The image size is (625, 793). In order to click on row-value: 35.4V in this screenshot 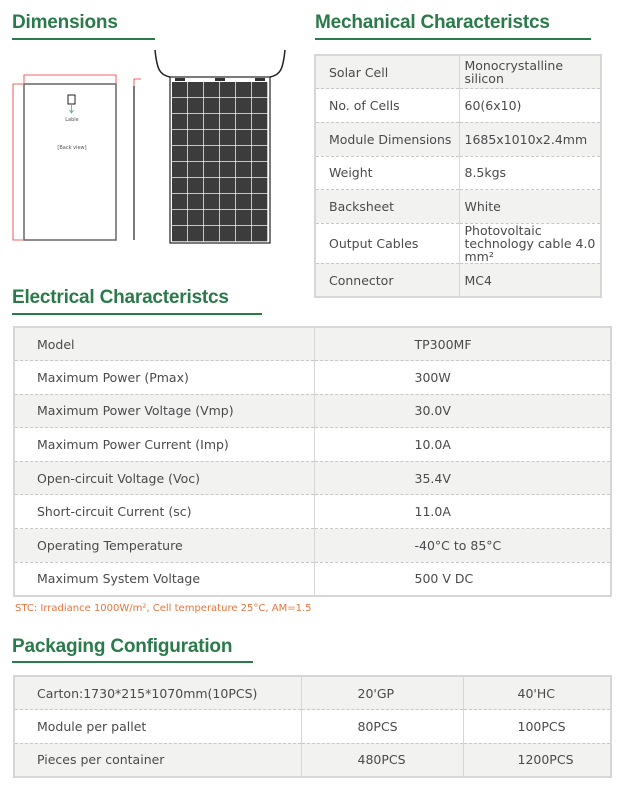, I will do `click(462, 478)`.